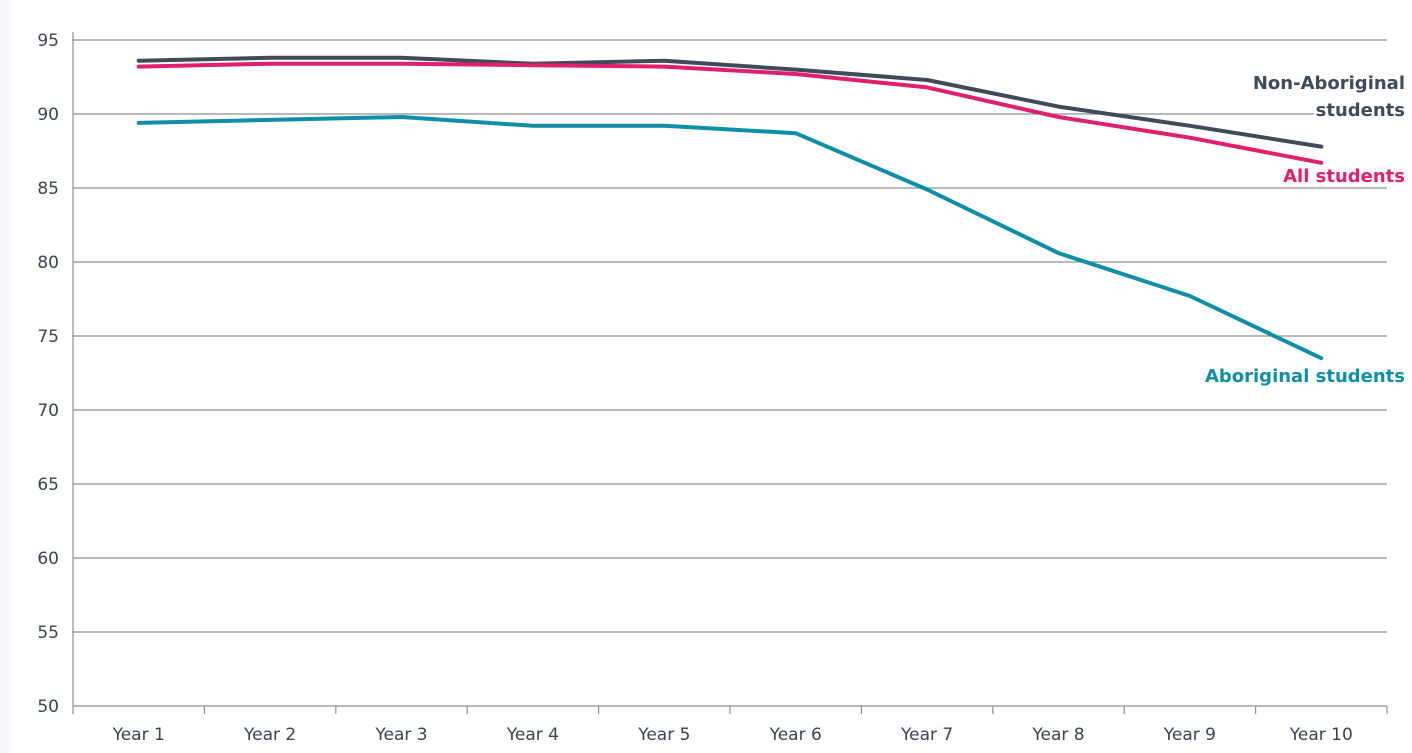 The height and width of the screenshot is (753, 1412). What do you see at coordinates (1189, 735) in the screenshot?
I see `x-tick-label: Year 9` at bounding box center [1189, 735].